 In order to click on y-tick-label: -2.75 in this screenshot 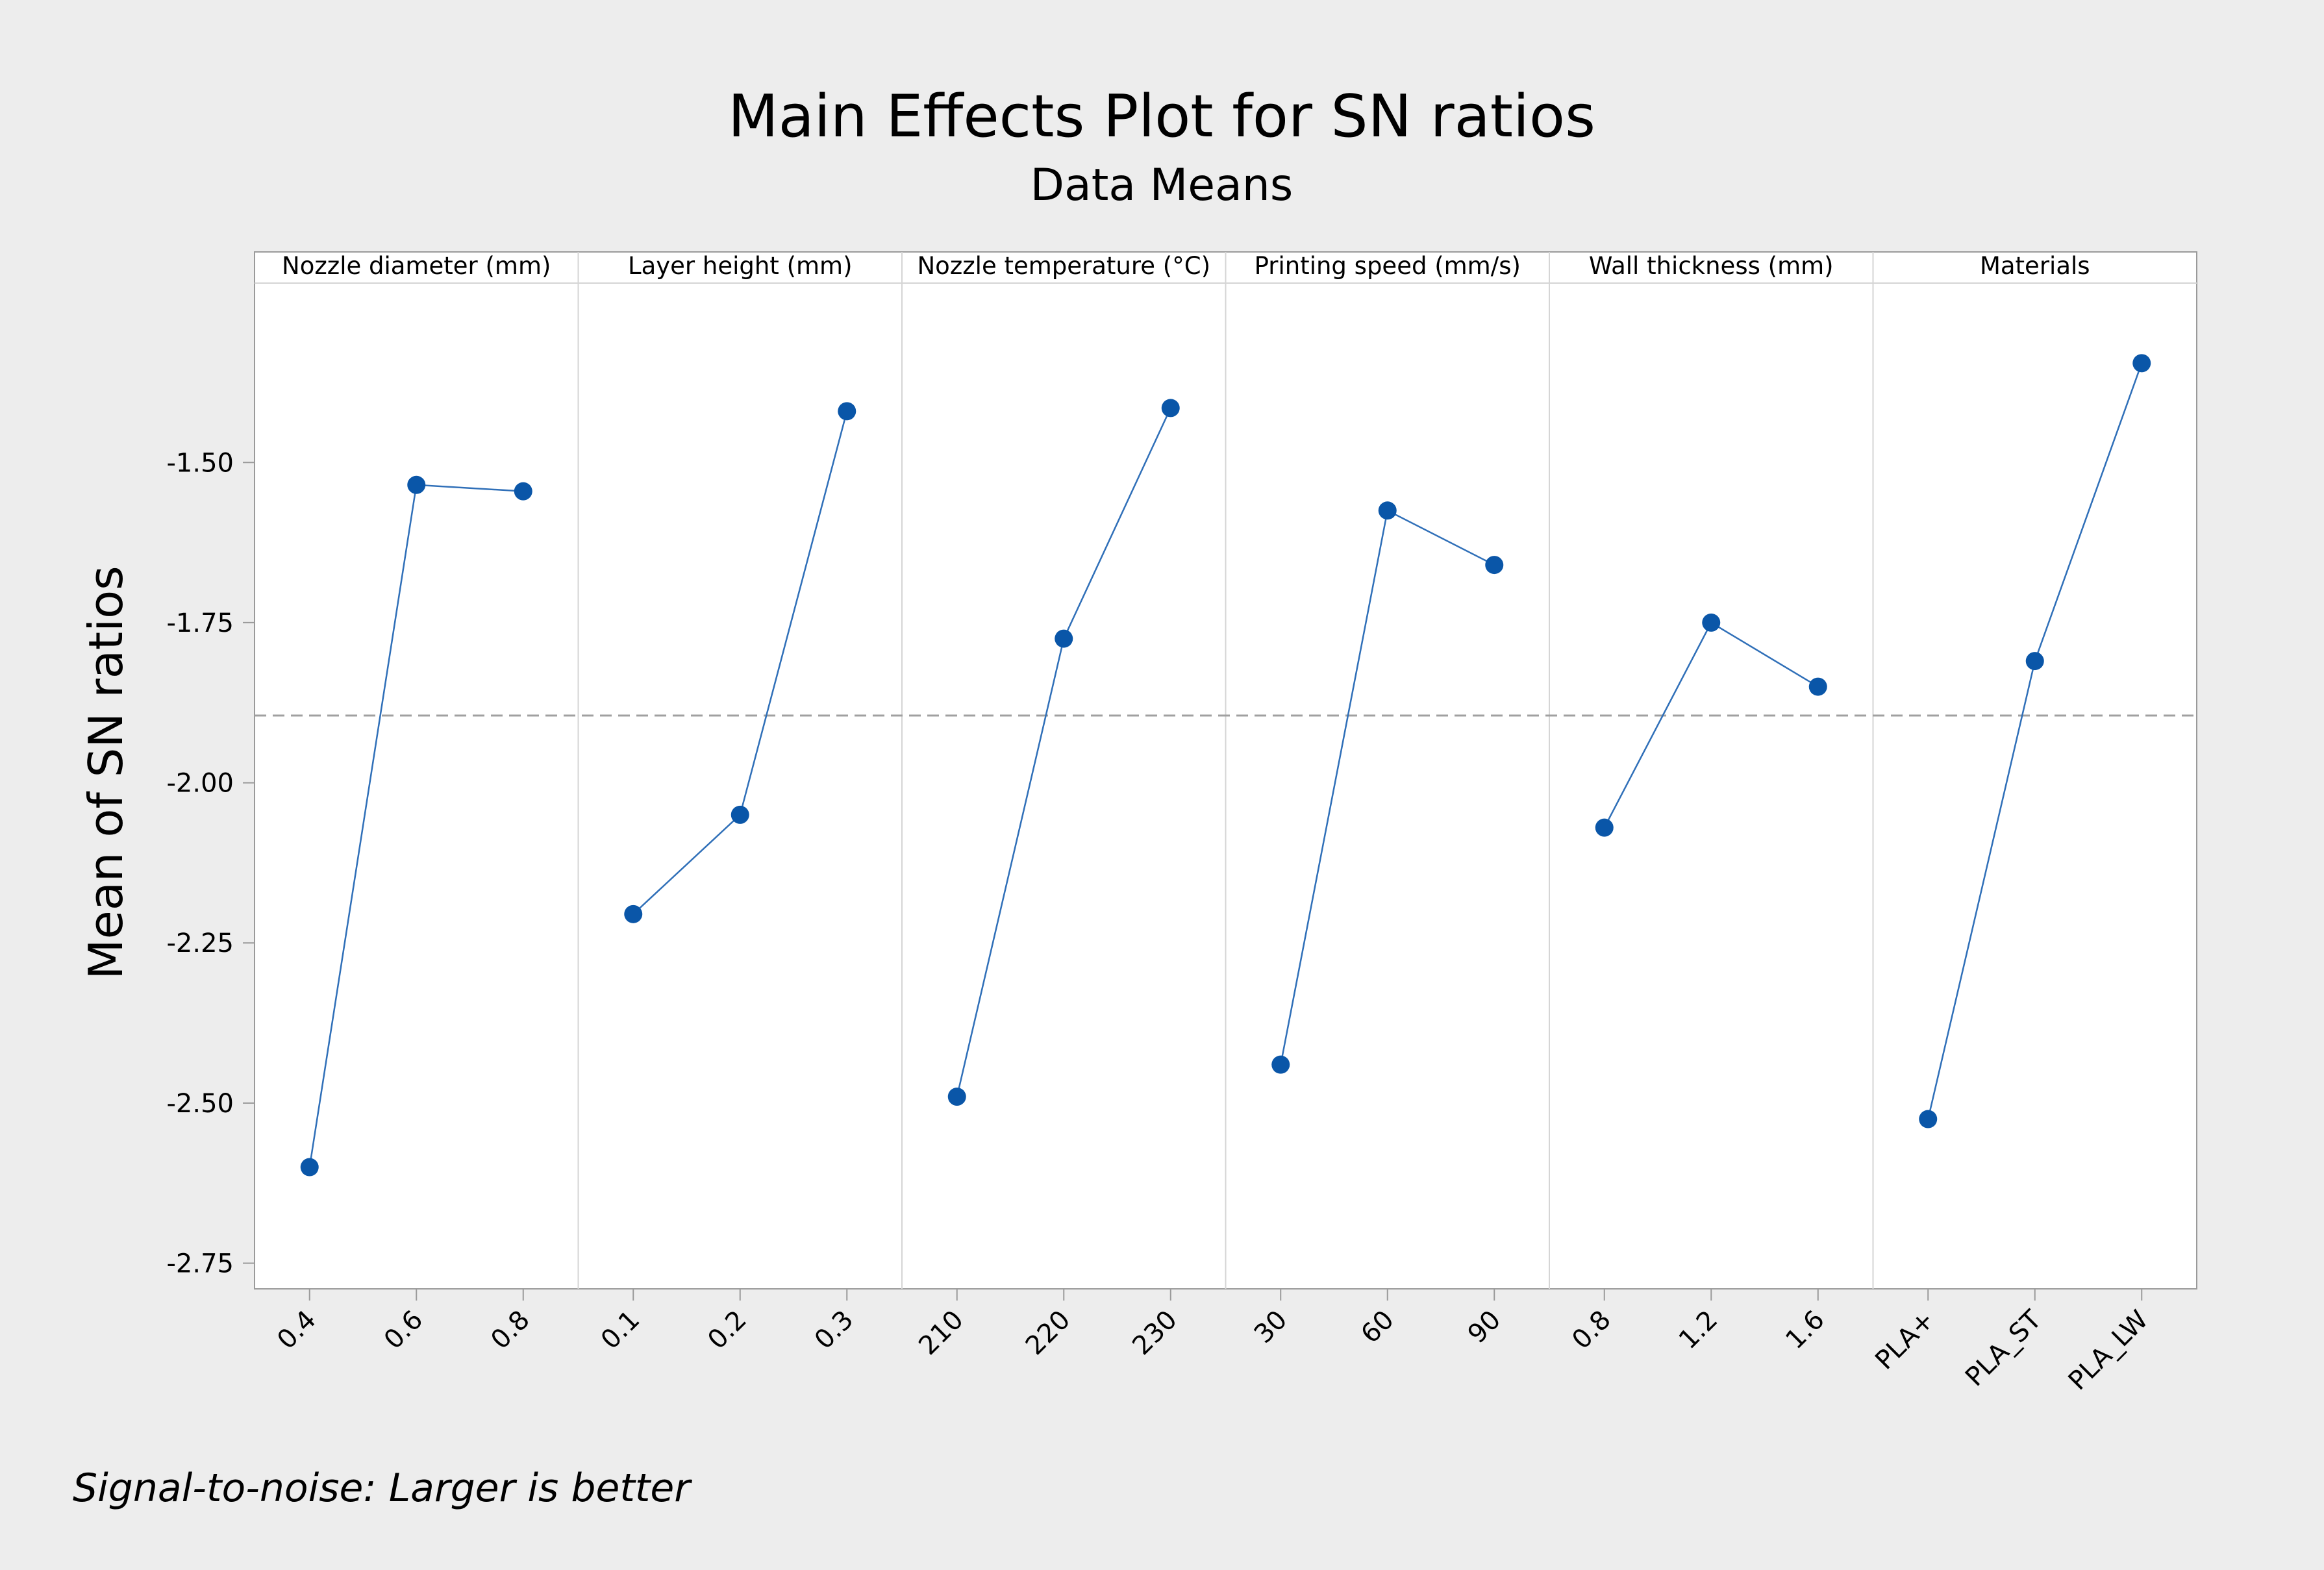, I will do `click(201, 1264)`.